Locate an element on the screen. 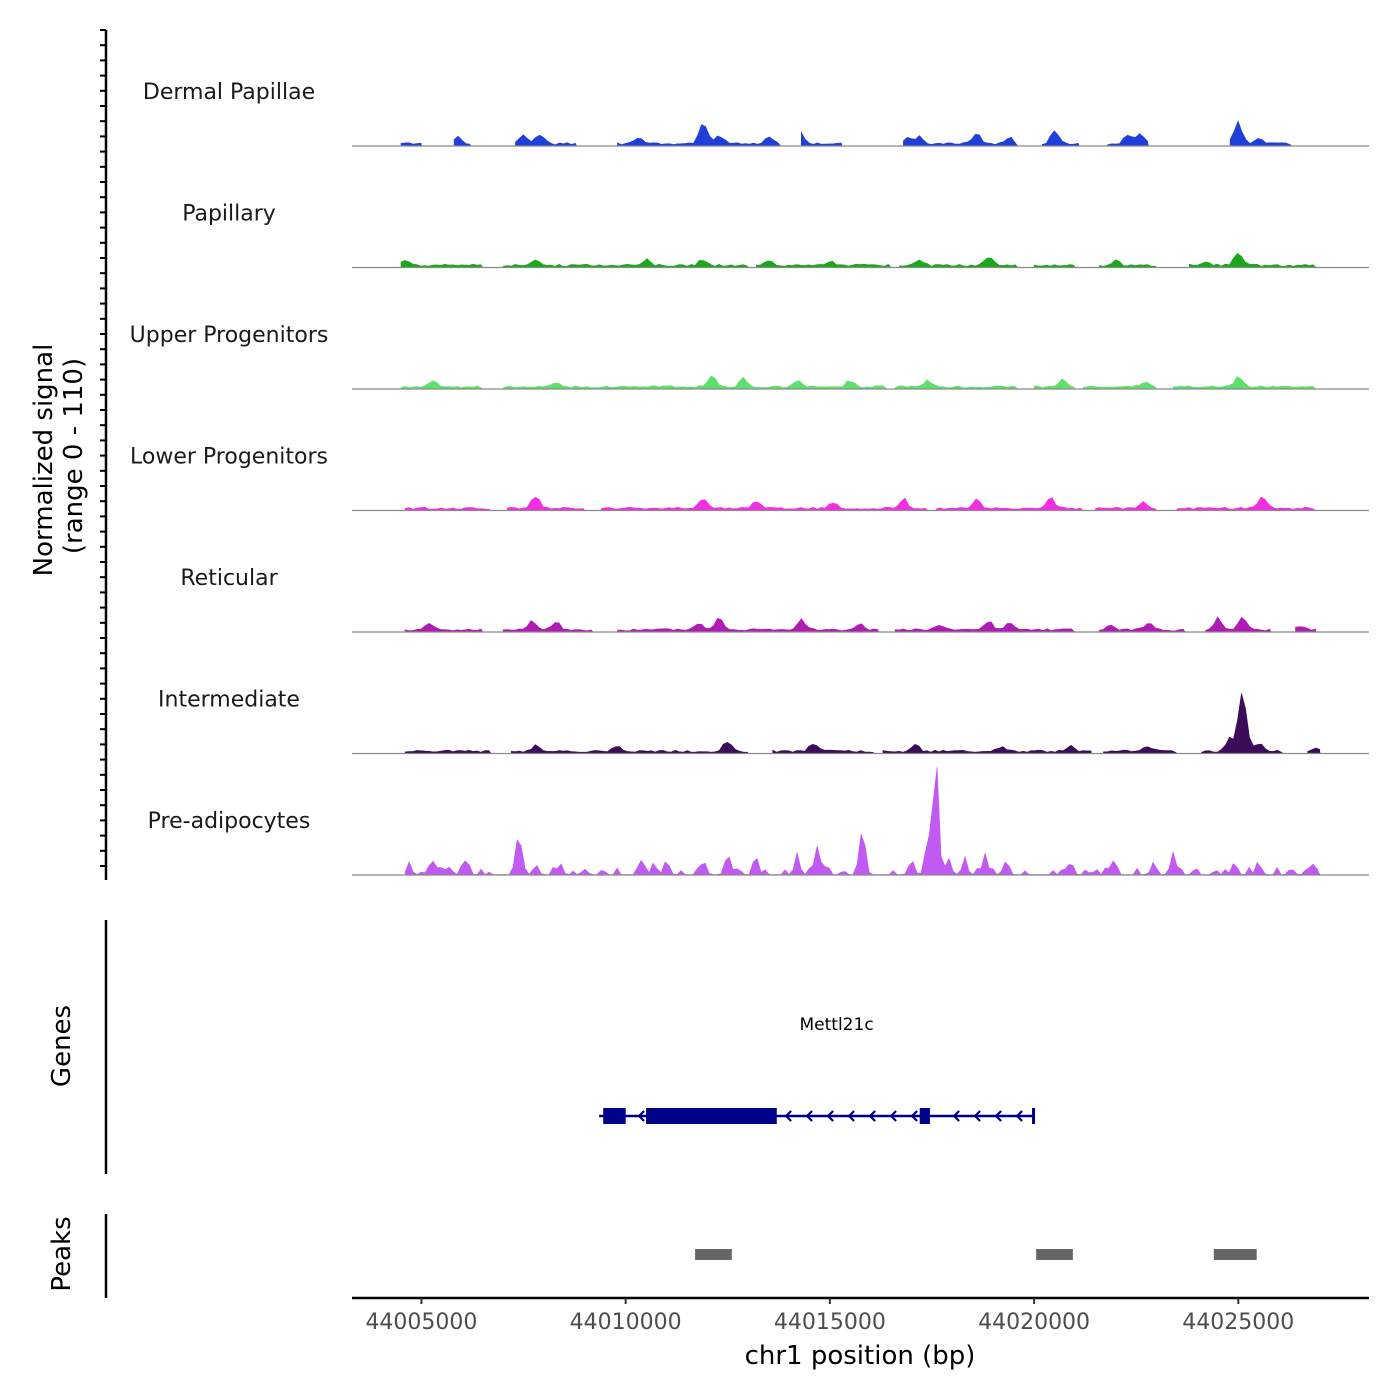  gene-mettl21c: Mettl21c is located at coordinates (817, 1069).